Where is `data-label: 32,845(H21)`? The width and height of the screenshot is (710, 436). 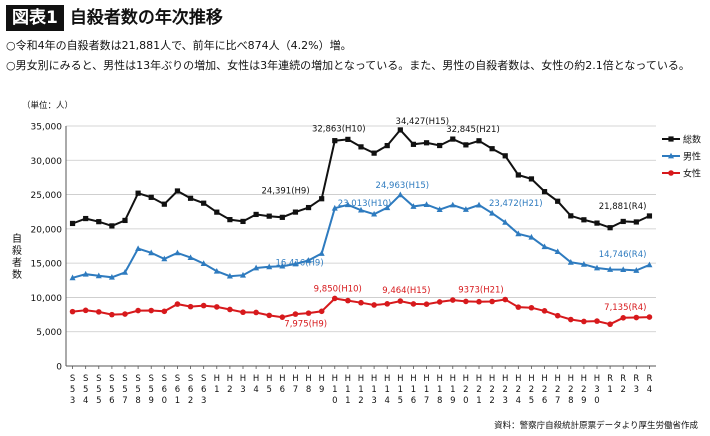 data-label: 32,845(H21) is located at coordinates (473, 130).